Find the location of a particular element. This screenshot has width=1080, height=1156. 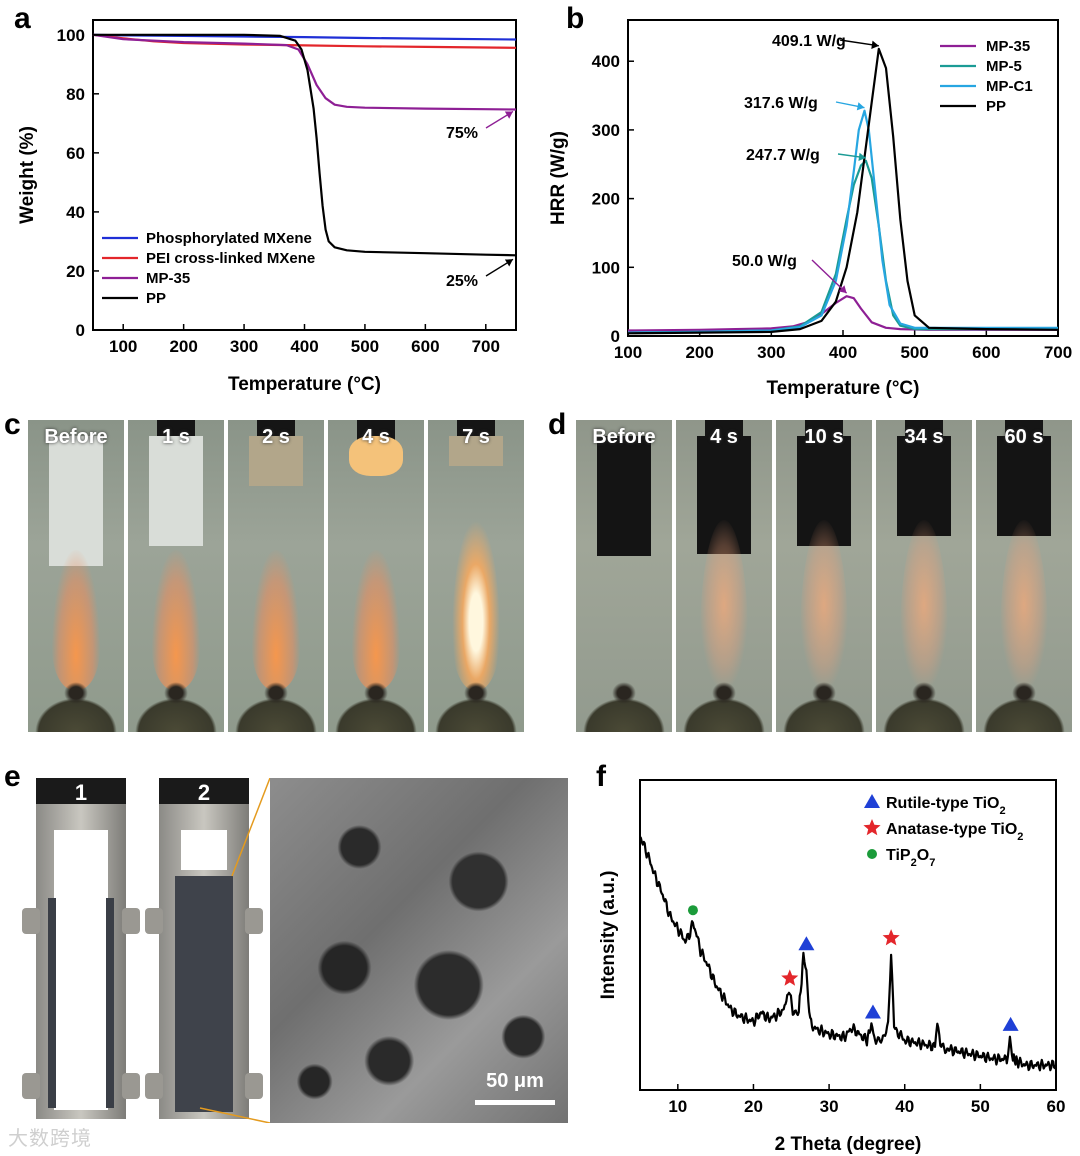

zoom-lines is located at coordinates (235, 950).